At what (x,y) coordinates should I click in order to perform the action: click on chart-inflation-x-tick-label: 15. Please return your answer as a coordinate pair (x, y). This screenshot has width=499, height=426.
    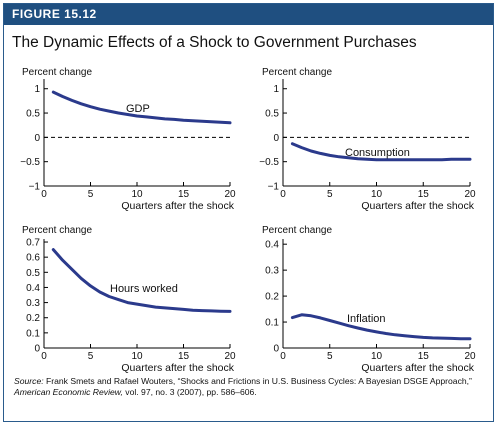
    Looking at the image, I should click on (424, 356).